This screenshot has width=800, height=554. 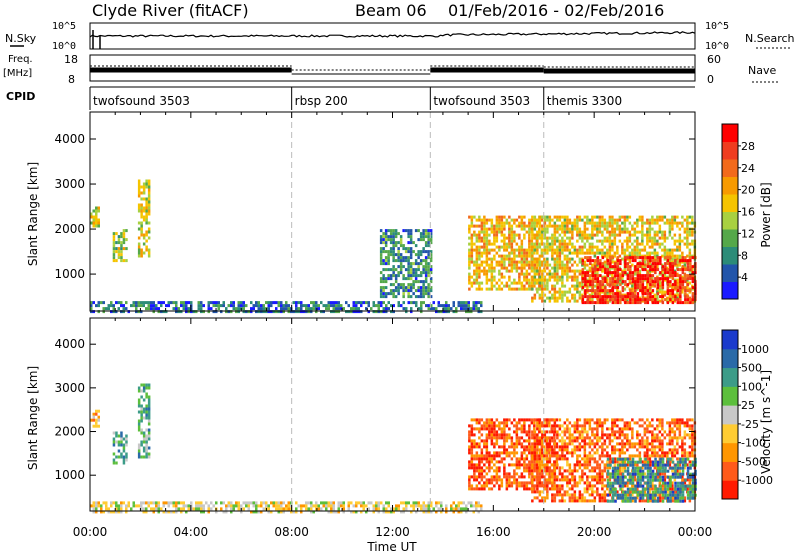 I want to click on colorbar-swatch, so click(x=730, y=168).